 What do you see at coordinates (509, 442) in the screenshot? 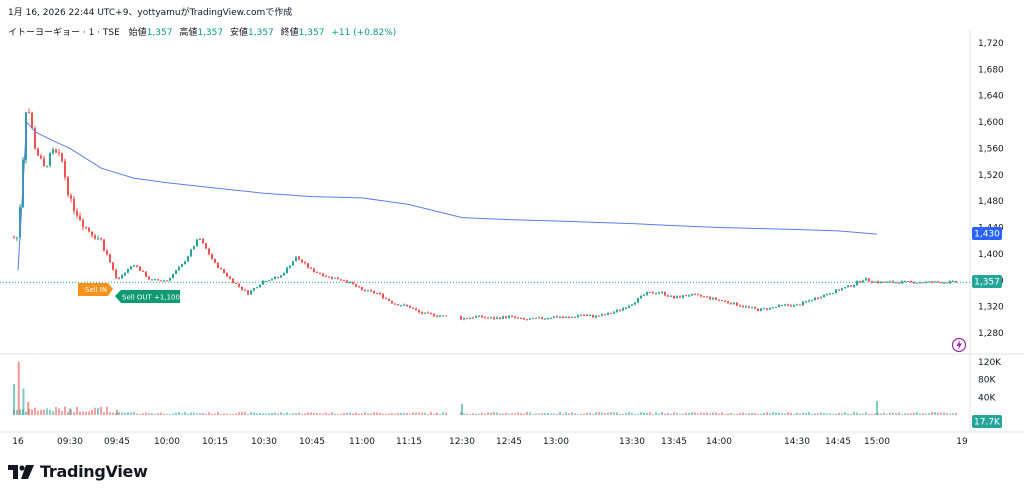
I see `time-tick-label: 12:45` at bounding box center [509, 442].